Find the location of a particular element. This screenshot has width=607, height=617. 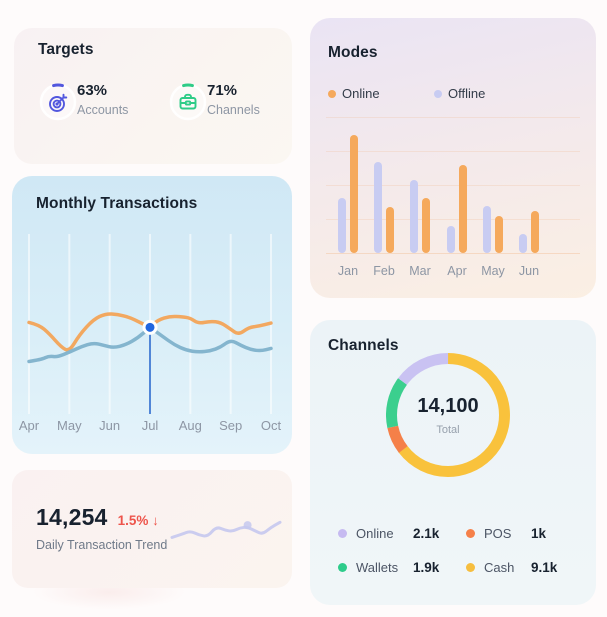

sparkline-path is located at coordinates (226, 529).